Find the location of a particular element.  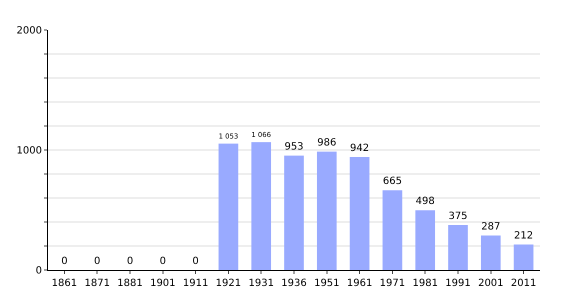

data-label: 498 is located at coordinates (425, 202).